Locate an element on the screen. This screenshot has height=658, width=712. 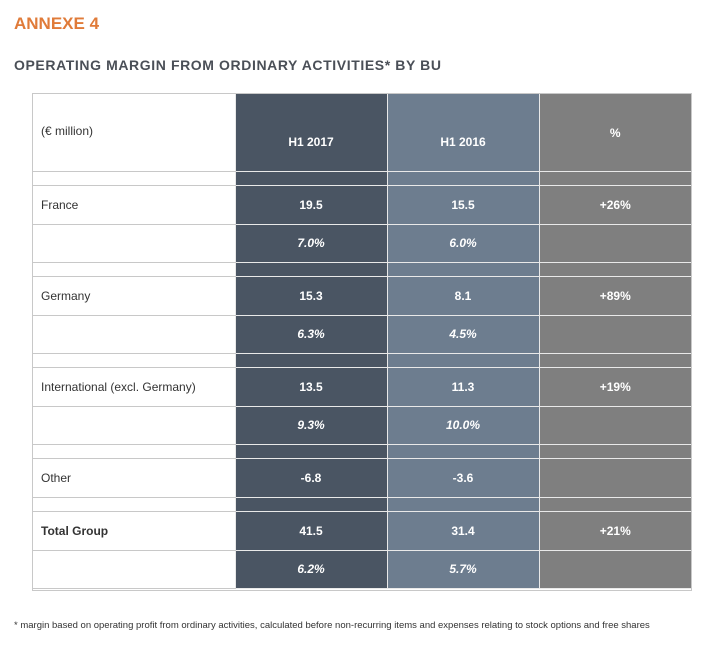
table-row: 6.3% 4.5% is located at coordinates (362, 334).